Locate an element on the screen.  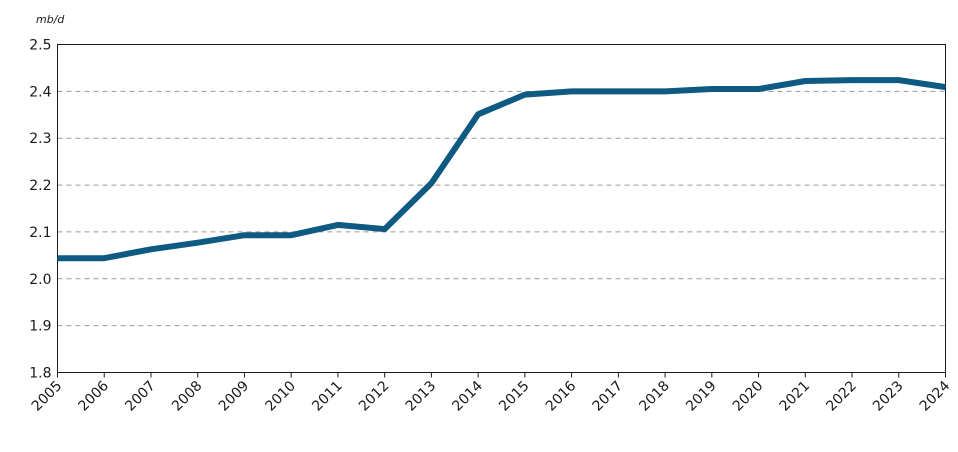
x-tick-label: 2019 is located at coordinates (701, 396).